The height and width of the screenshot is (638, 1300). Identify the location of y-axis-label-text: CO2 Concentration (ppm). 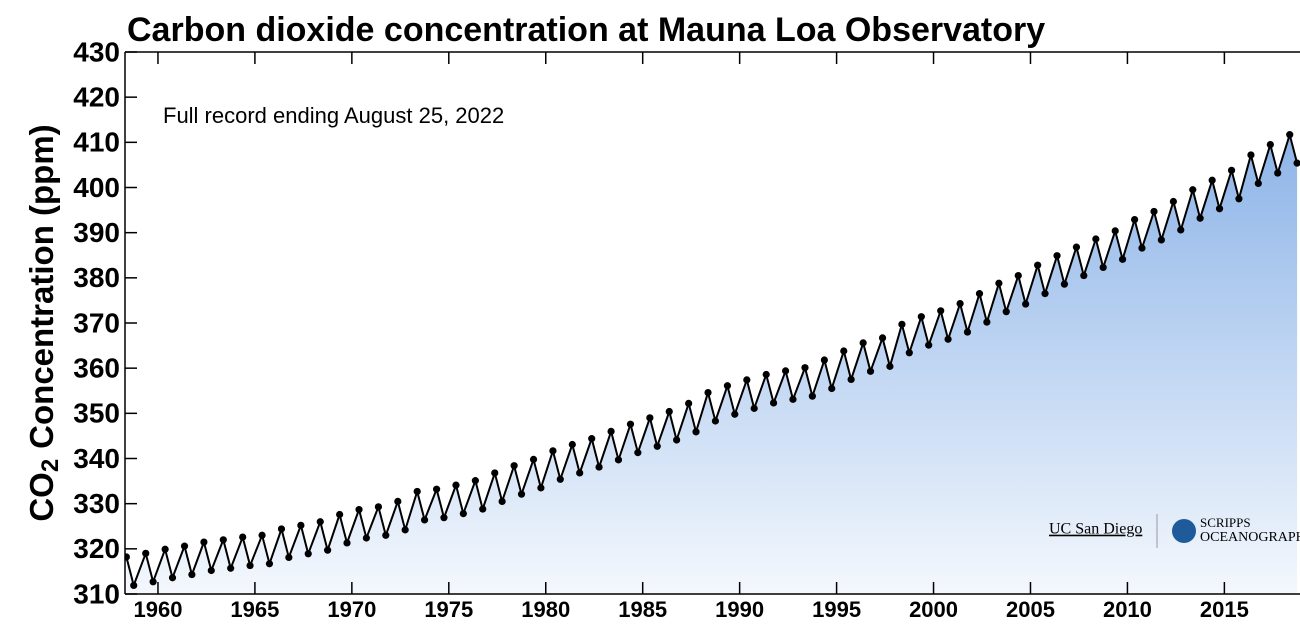
(44, 322).